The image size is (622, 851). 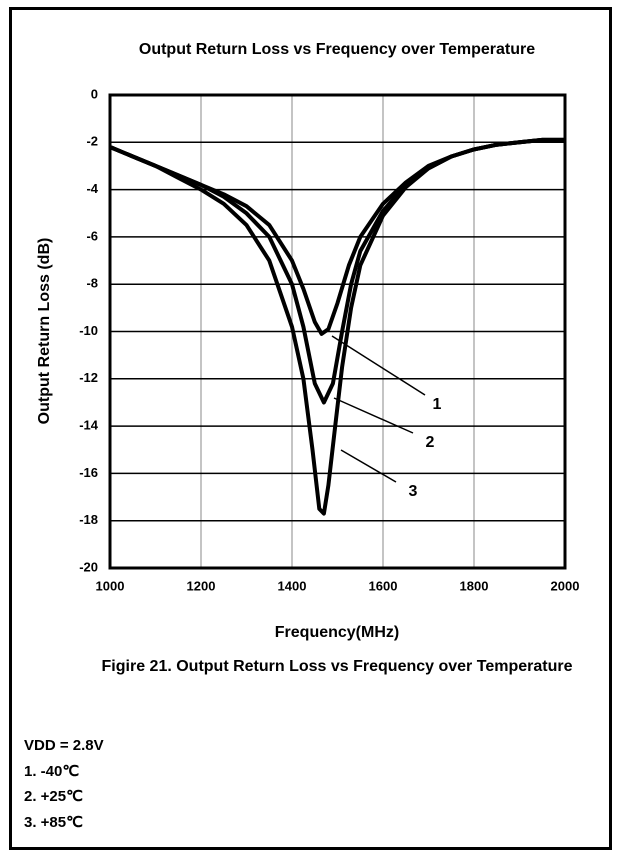 What do you see at coordinates (413, 491) in the screenshot?
I see `series-label: 3` at bounding box center [413, 491].